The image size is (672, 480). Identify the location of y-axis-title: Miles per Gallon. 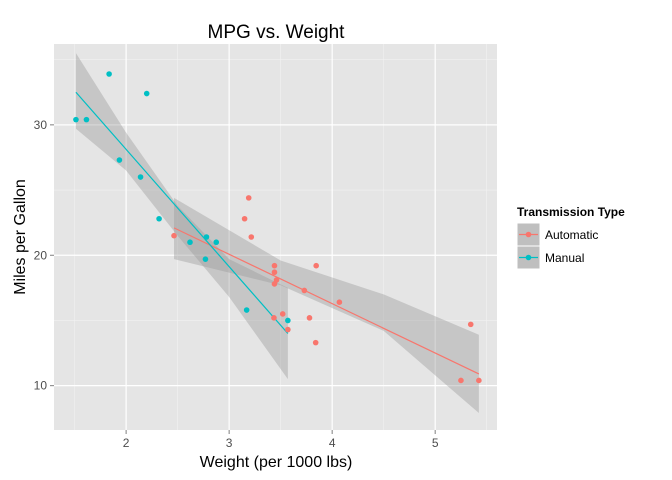
(20, 237).